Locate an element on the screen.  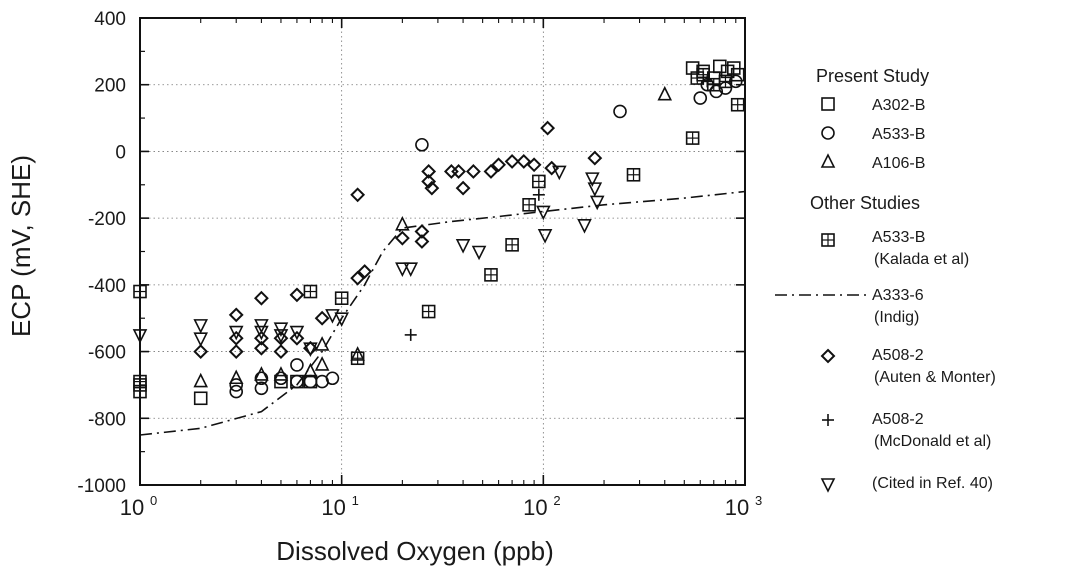
legend-label: (McDonald et al) is located at coordinates (932, 441).